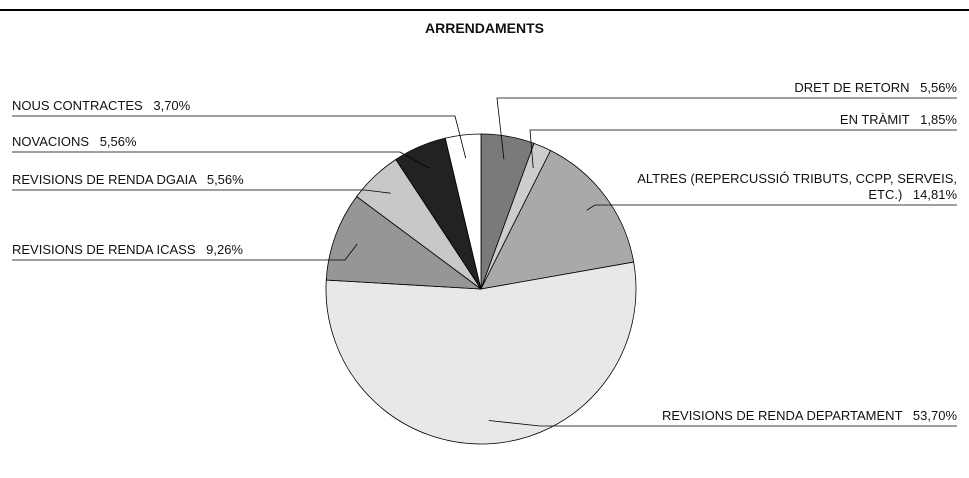  What do you see at coordinates (782, 415) in the screenshot?
I see `category-label: REVISIONS DE RENDA DEPARTAMENT` at bounding box center [782, 415].